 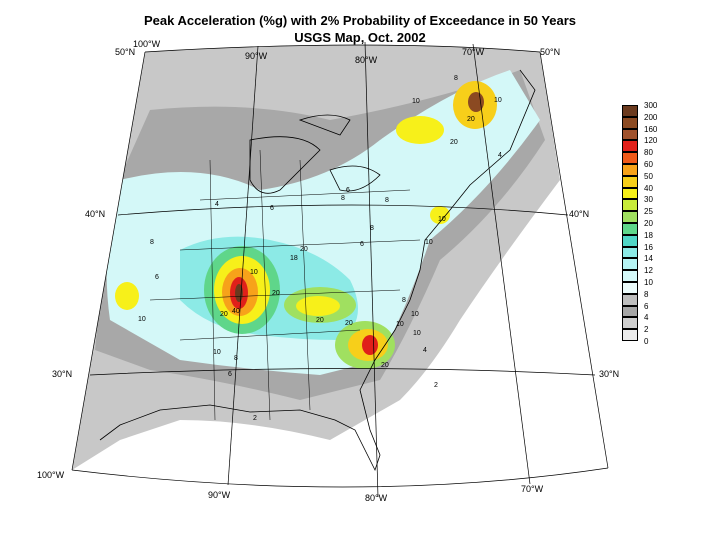 What do you see at coordinates (646, 294) in the screenshot?
I see `legend-label: 8` at bounding box center [646, 294].